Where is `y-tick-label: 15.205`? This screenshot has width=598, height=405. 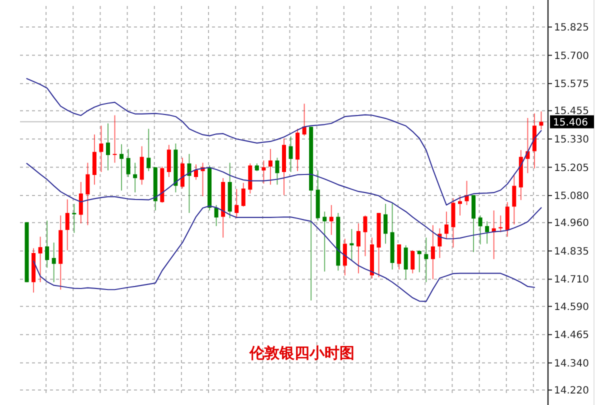 y-tick-label: 15.205 is located at coordinates (571, 168).